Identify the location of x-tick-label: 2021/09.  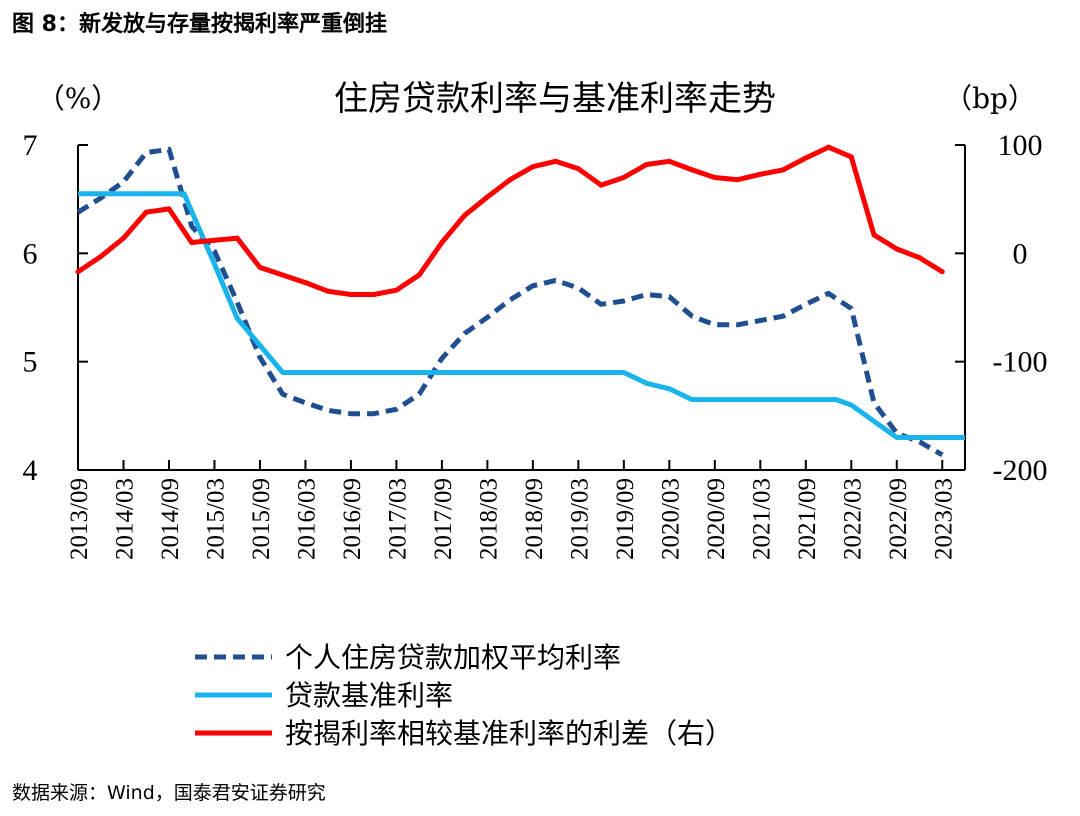
(807, 519).